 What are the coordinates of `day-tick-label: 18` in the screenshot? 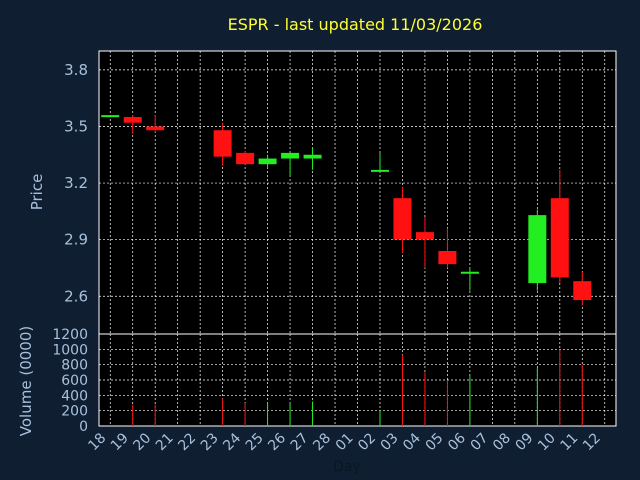 It's located at (97, 442).